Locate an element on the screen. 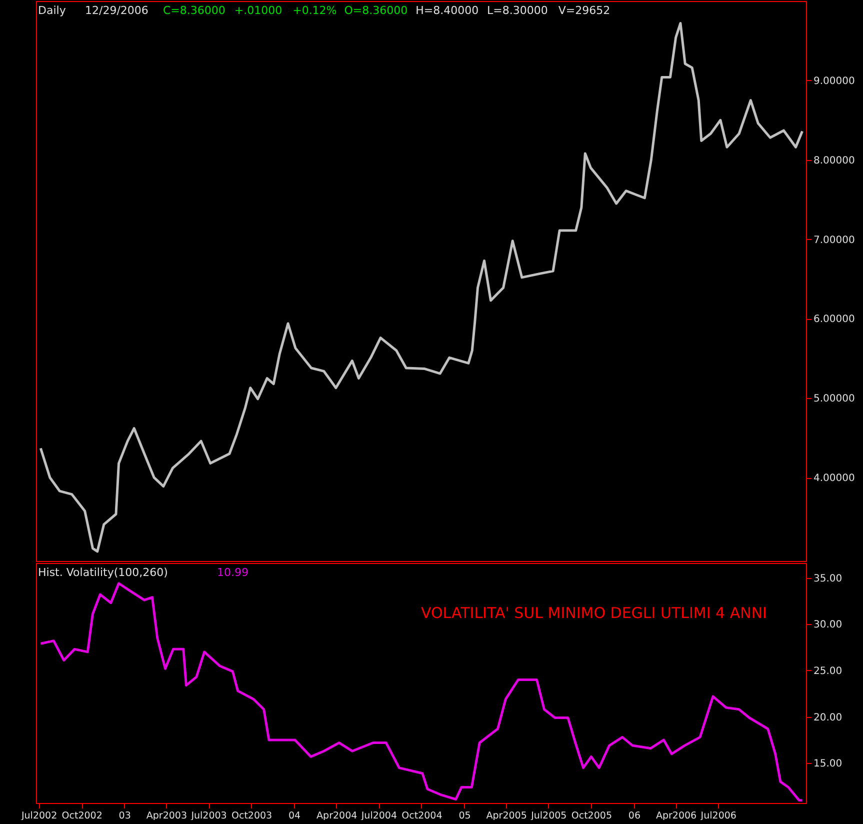  chart-title: Daily is located at coordinates (52, 10).